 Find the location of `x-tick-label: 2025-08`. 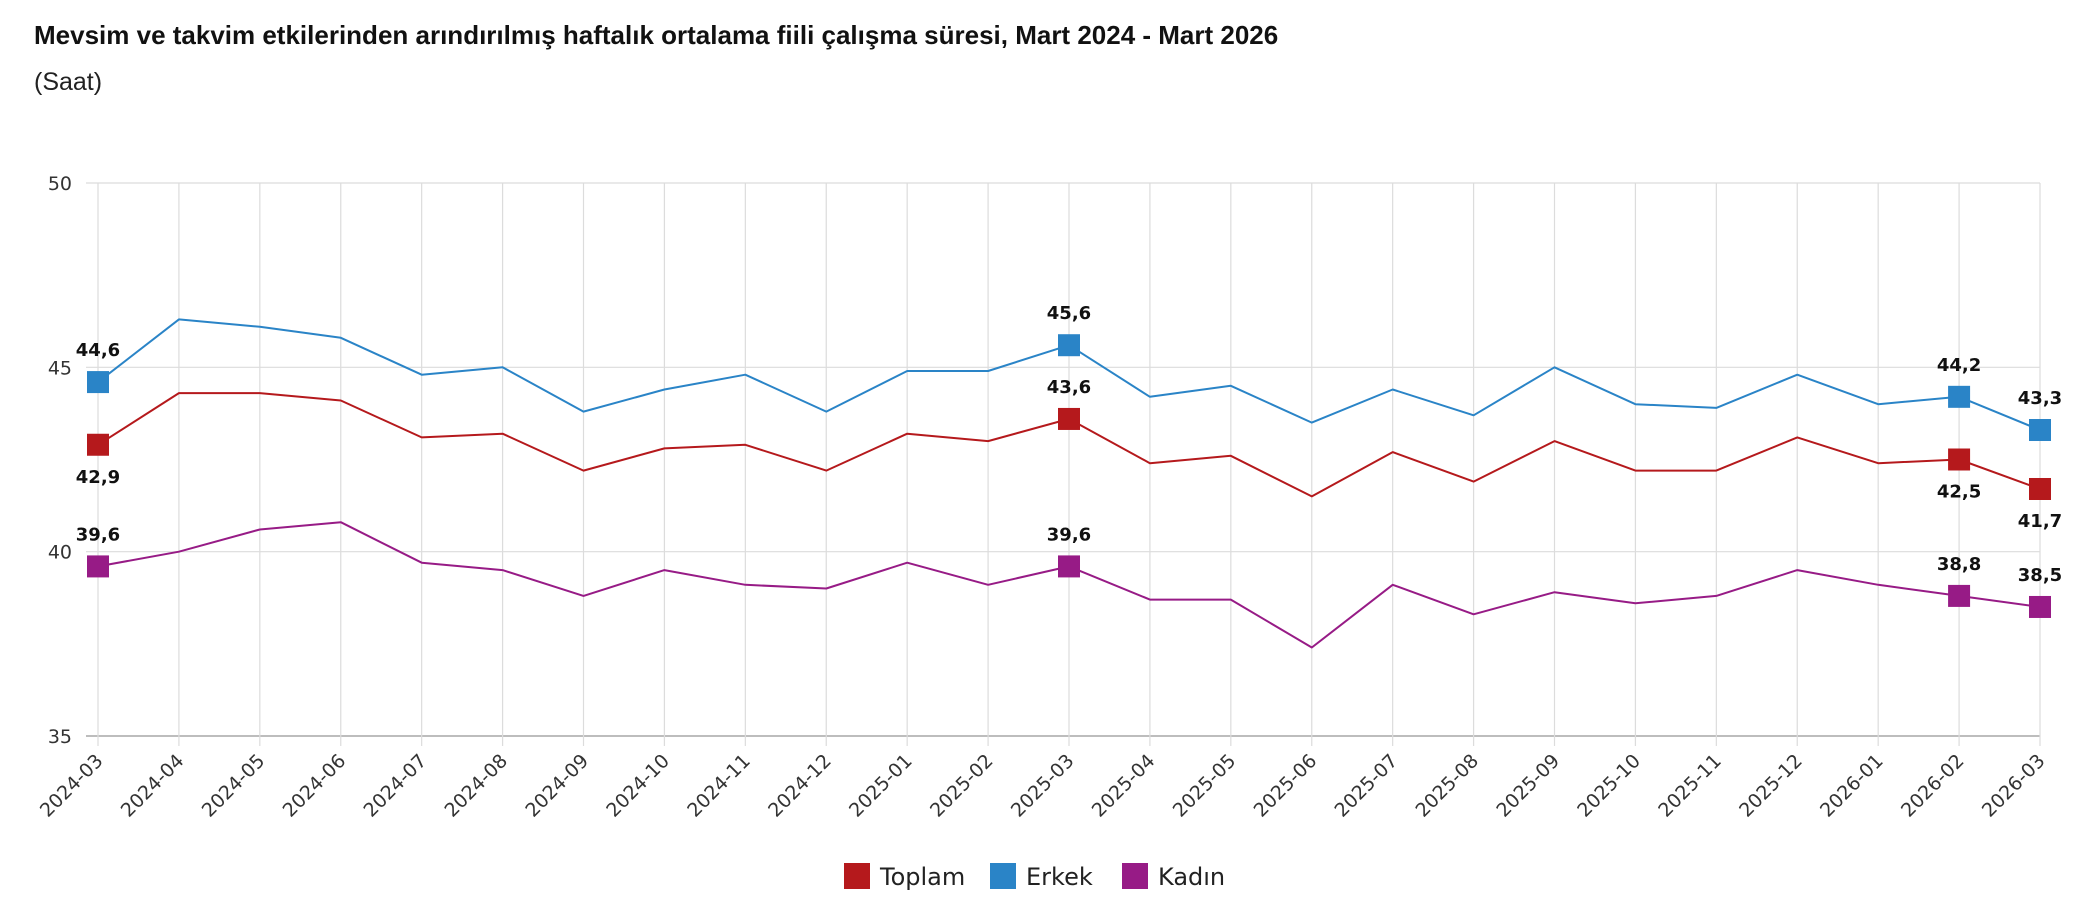

x-tick-label: 2025-08 is located at coordinates (1447, 786).